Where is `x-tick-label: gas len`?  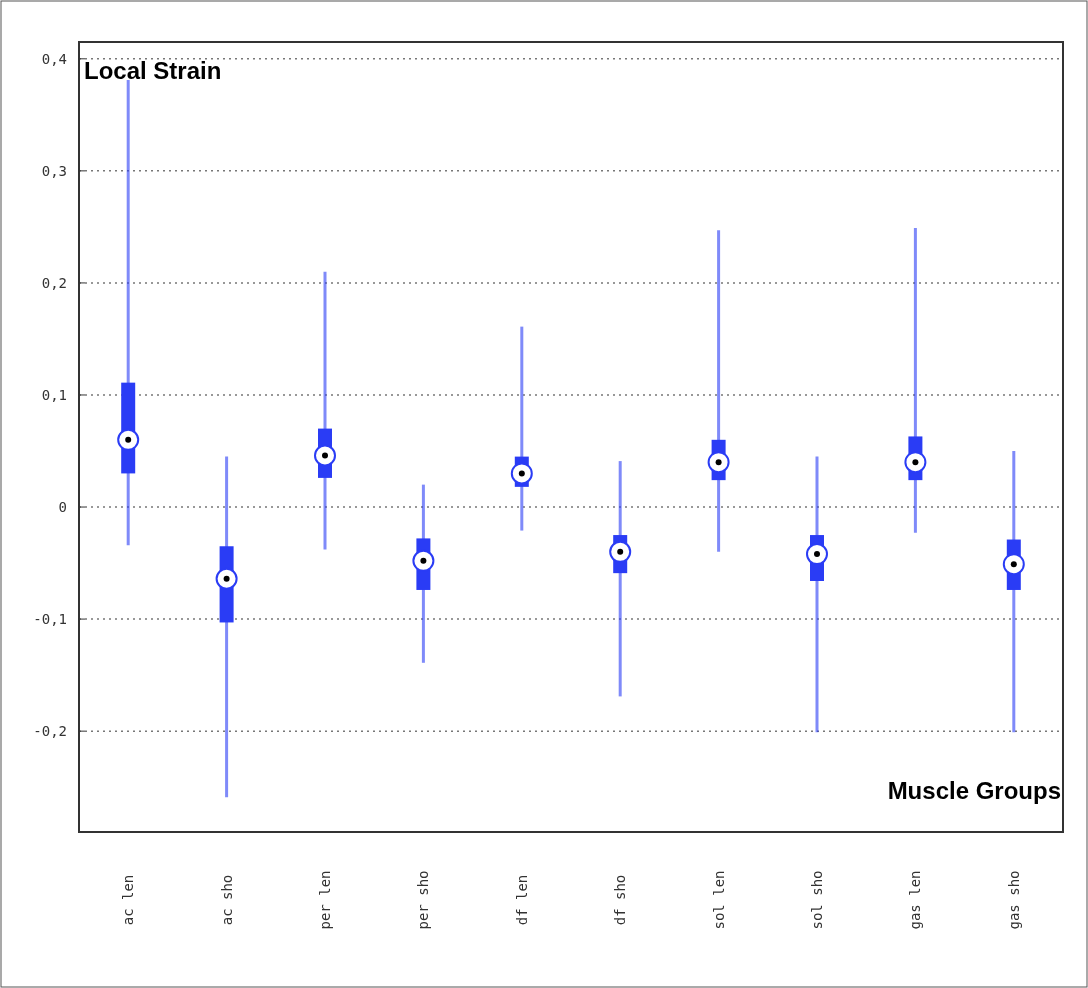 x-tick-label: gas len is located at coordinates (915, 900).